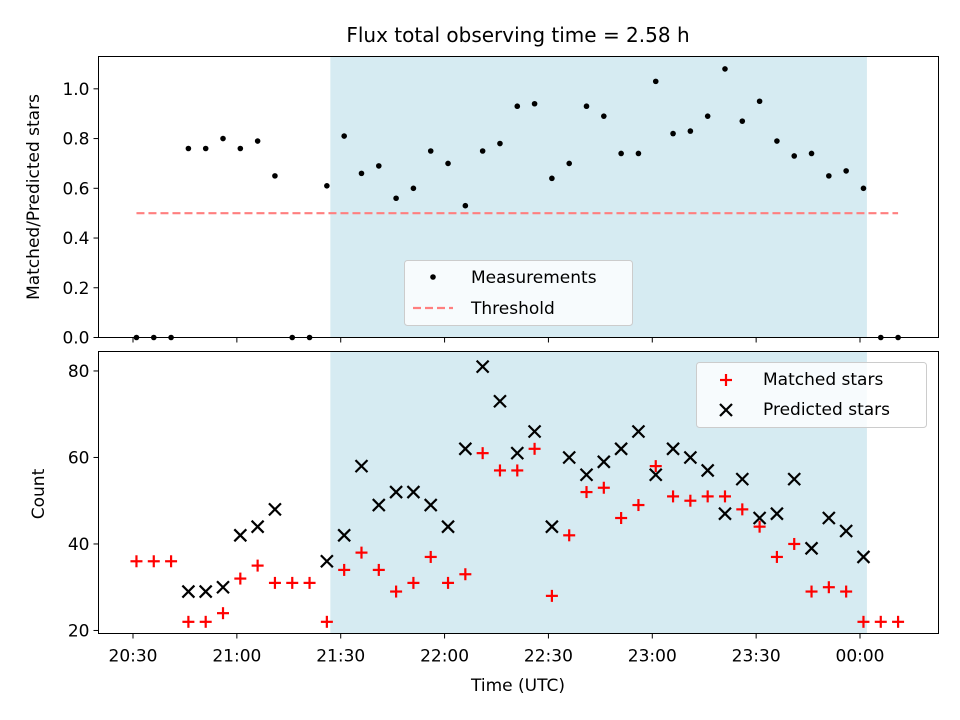  Describe the element at coordinates (79, 545) in the screenshot. I see `y-tick-label: 40` at that location.